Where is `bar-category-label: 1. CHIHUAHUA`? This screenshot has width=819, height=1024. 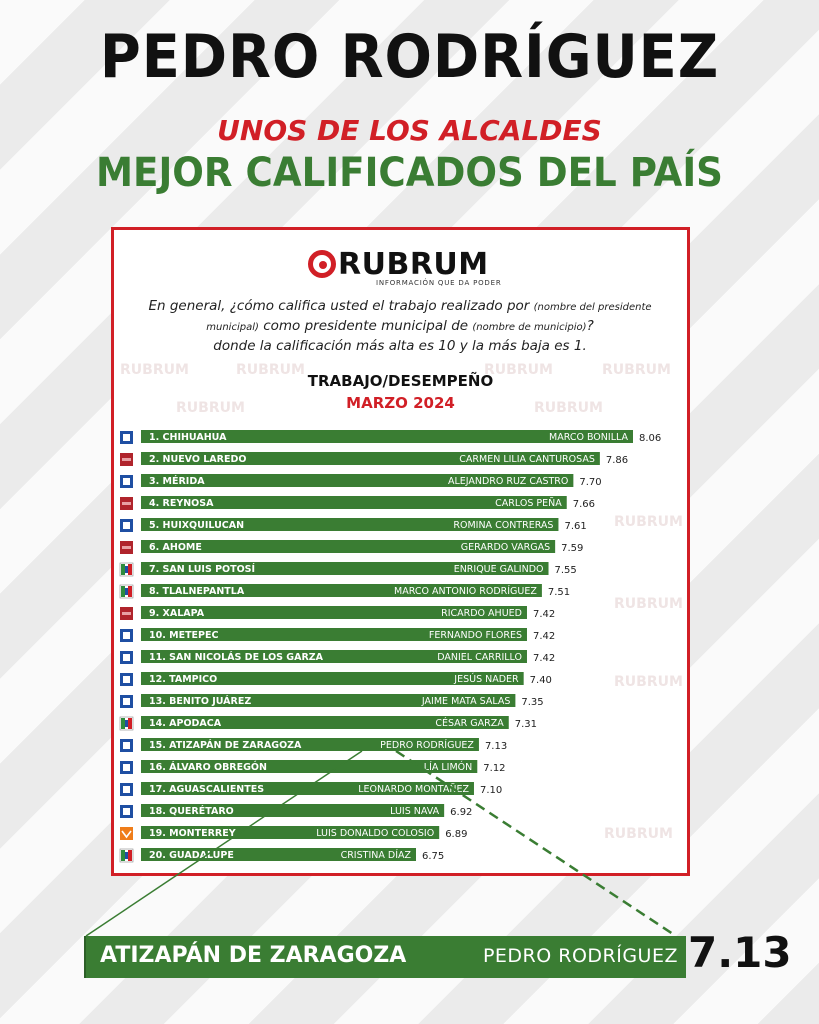 bar-category-label: 1. CHIHUAHUA is located at coordinates (188, 437).